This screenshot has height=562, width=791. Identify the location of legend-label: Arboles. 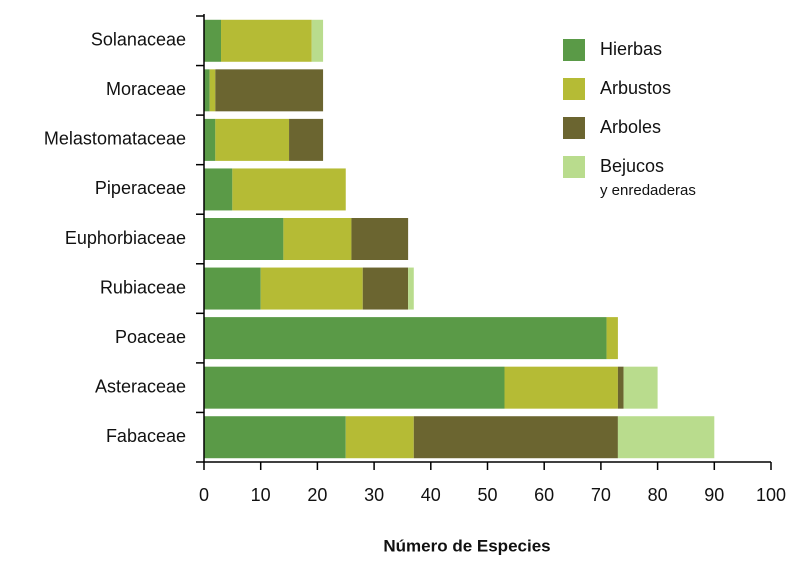
(630, 127).